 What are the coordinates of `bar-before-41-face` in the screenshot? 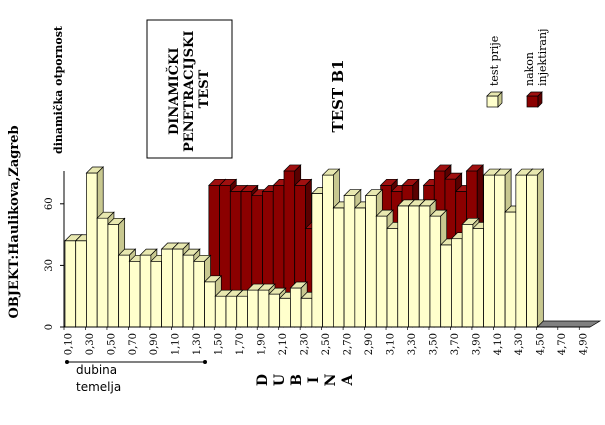 It's located at (510, 269).